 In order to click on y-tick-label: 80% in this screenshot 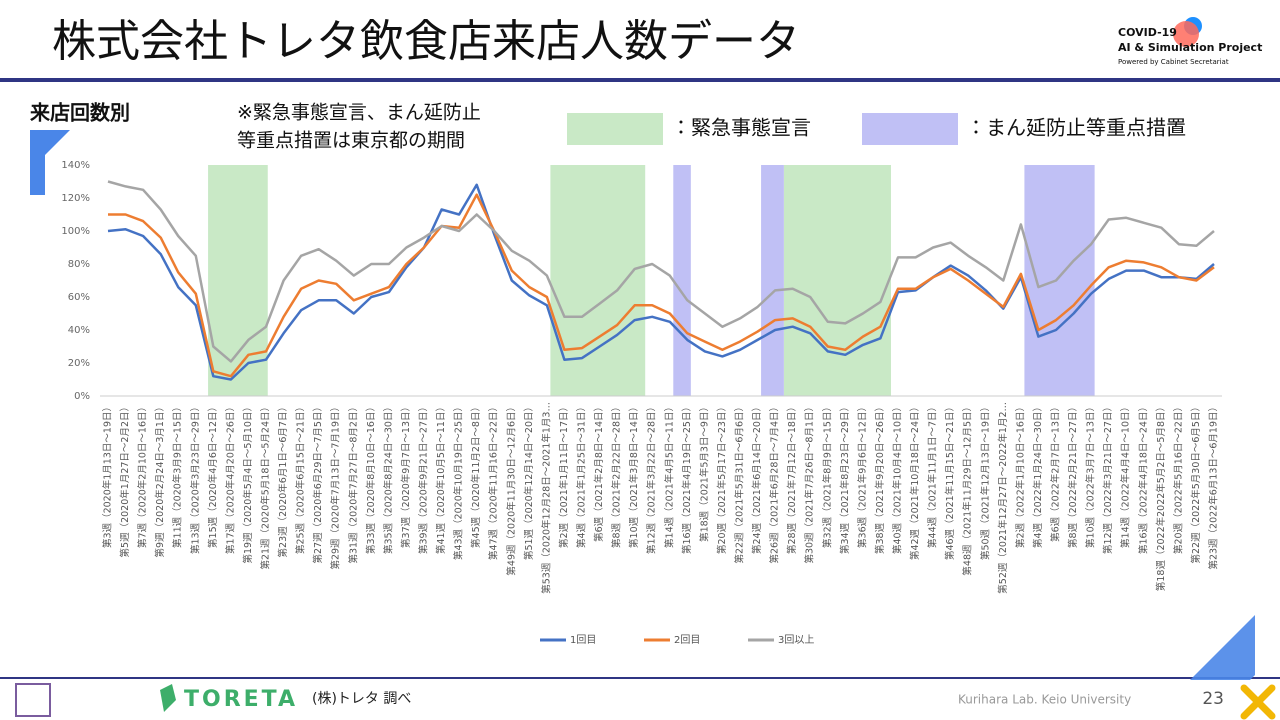, I will do `click(79, 264)`.